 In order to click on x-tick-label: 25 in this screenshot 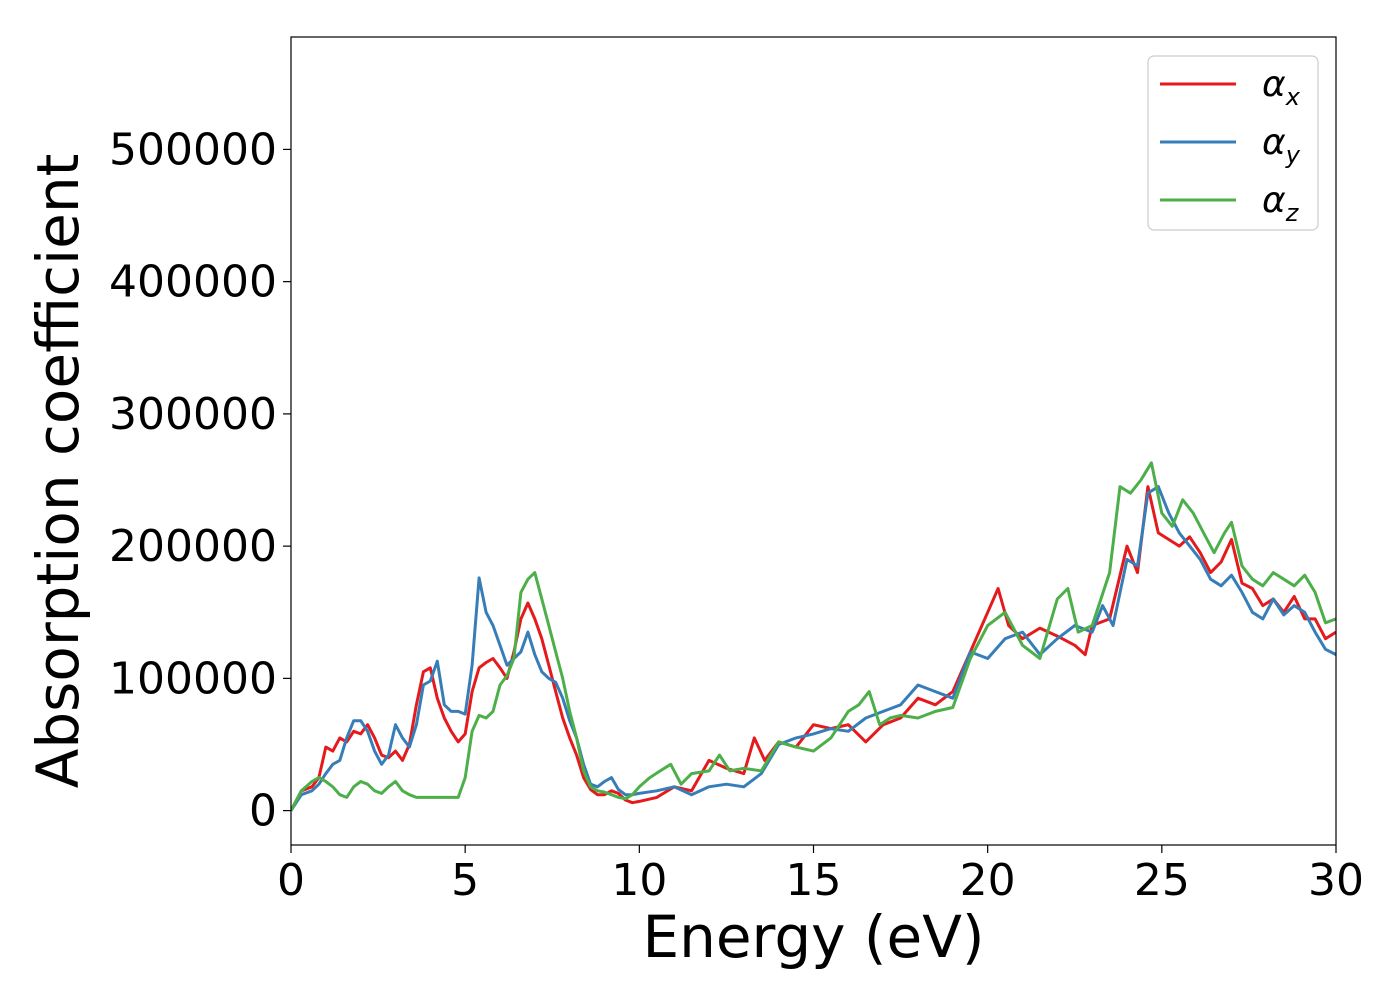, I will do `click(1162, 880)`.